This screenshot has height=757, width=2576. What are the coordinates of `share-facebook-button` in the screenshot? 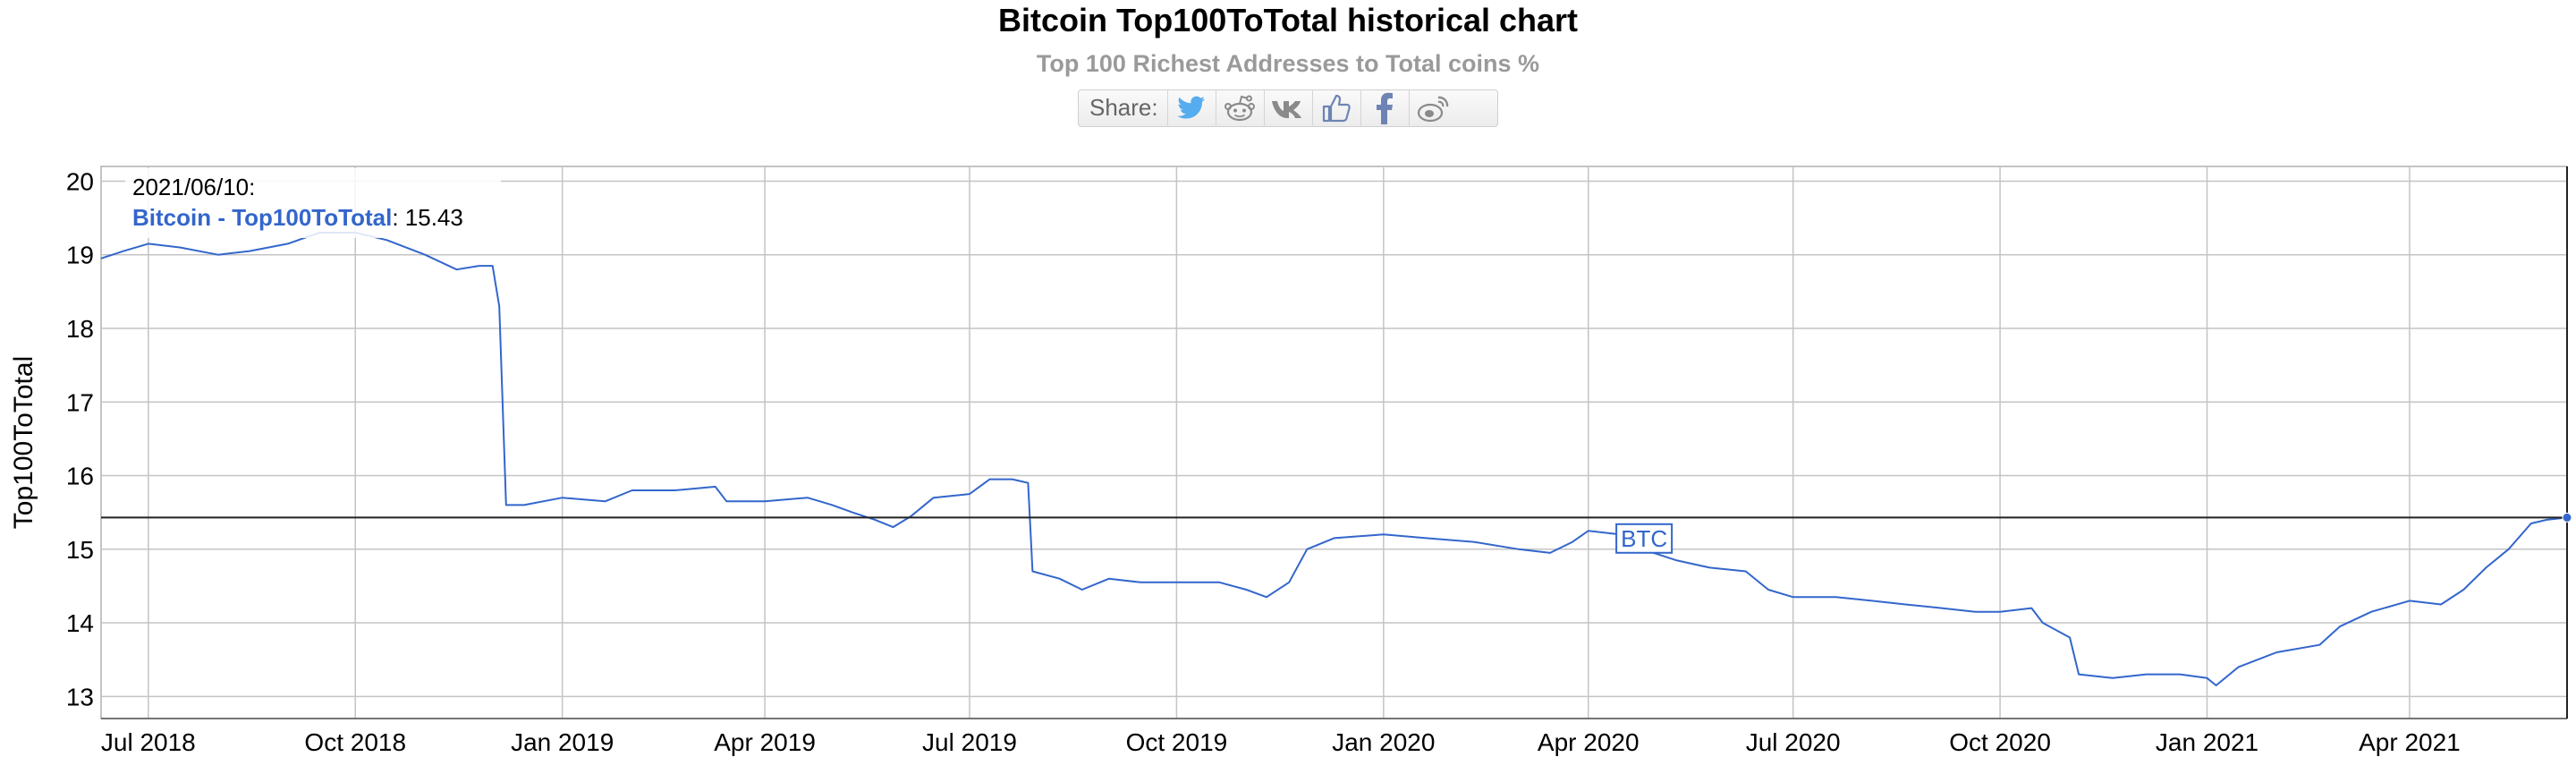 It's located at (1385, 108).